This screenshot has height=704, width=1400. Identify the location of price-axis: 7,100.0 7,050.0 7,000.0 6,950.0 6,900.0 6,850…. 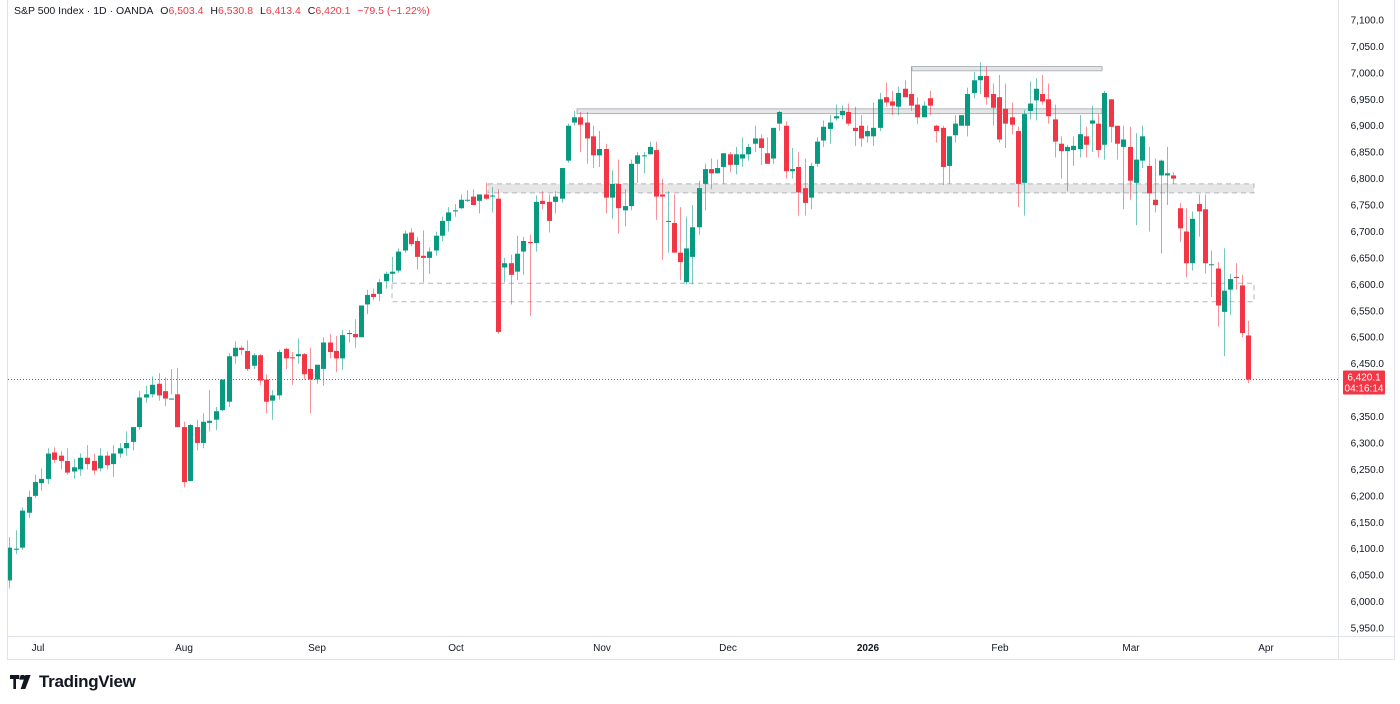
(1368, 325).